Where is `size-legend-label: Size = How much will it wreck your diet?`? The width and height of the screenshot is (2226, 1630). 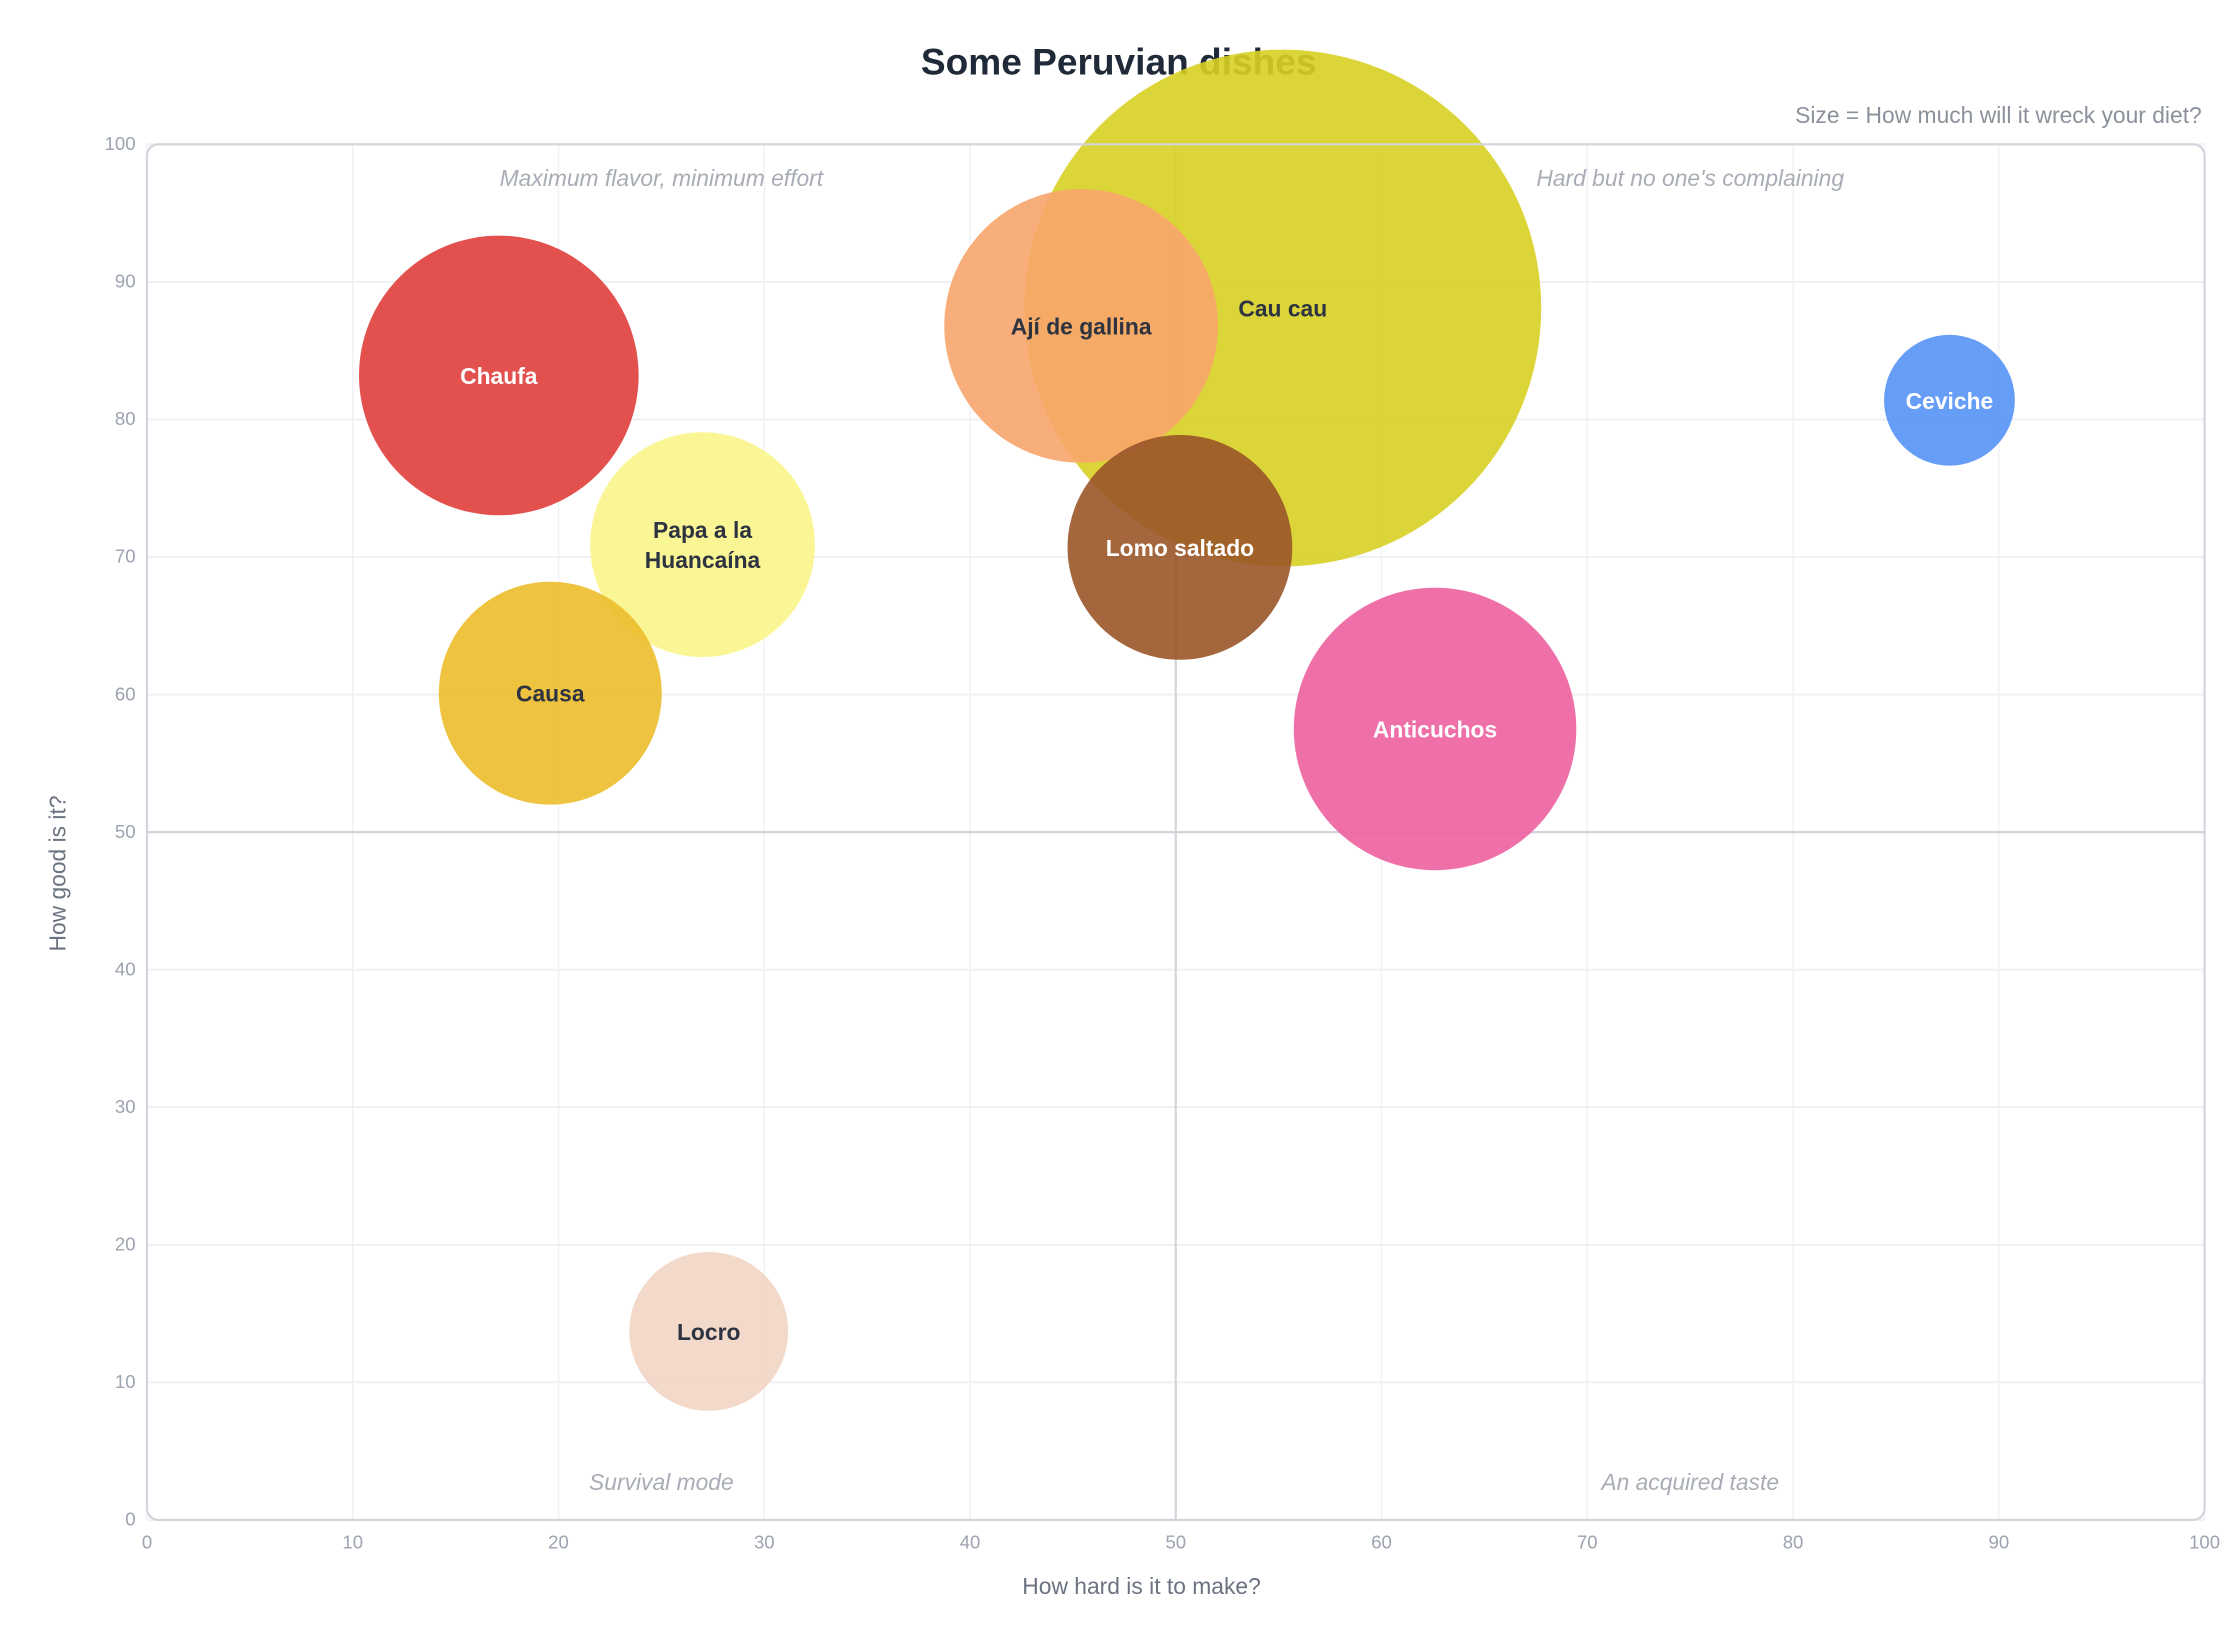
size-legend-label: Size = How much will it wreck your diet? is located at coordinates (1998, 115).